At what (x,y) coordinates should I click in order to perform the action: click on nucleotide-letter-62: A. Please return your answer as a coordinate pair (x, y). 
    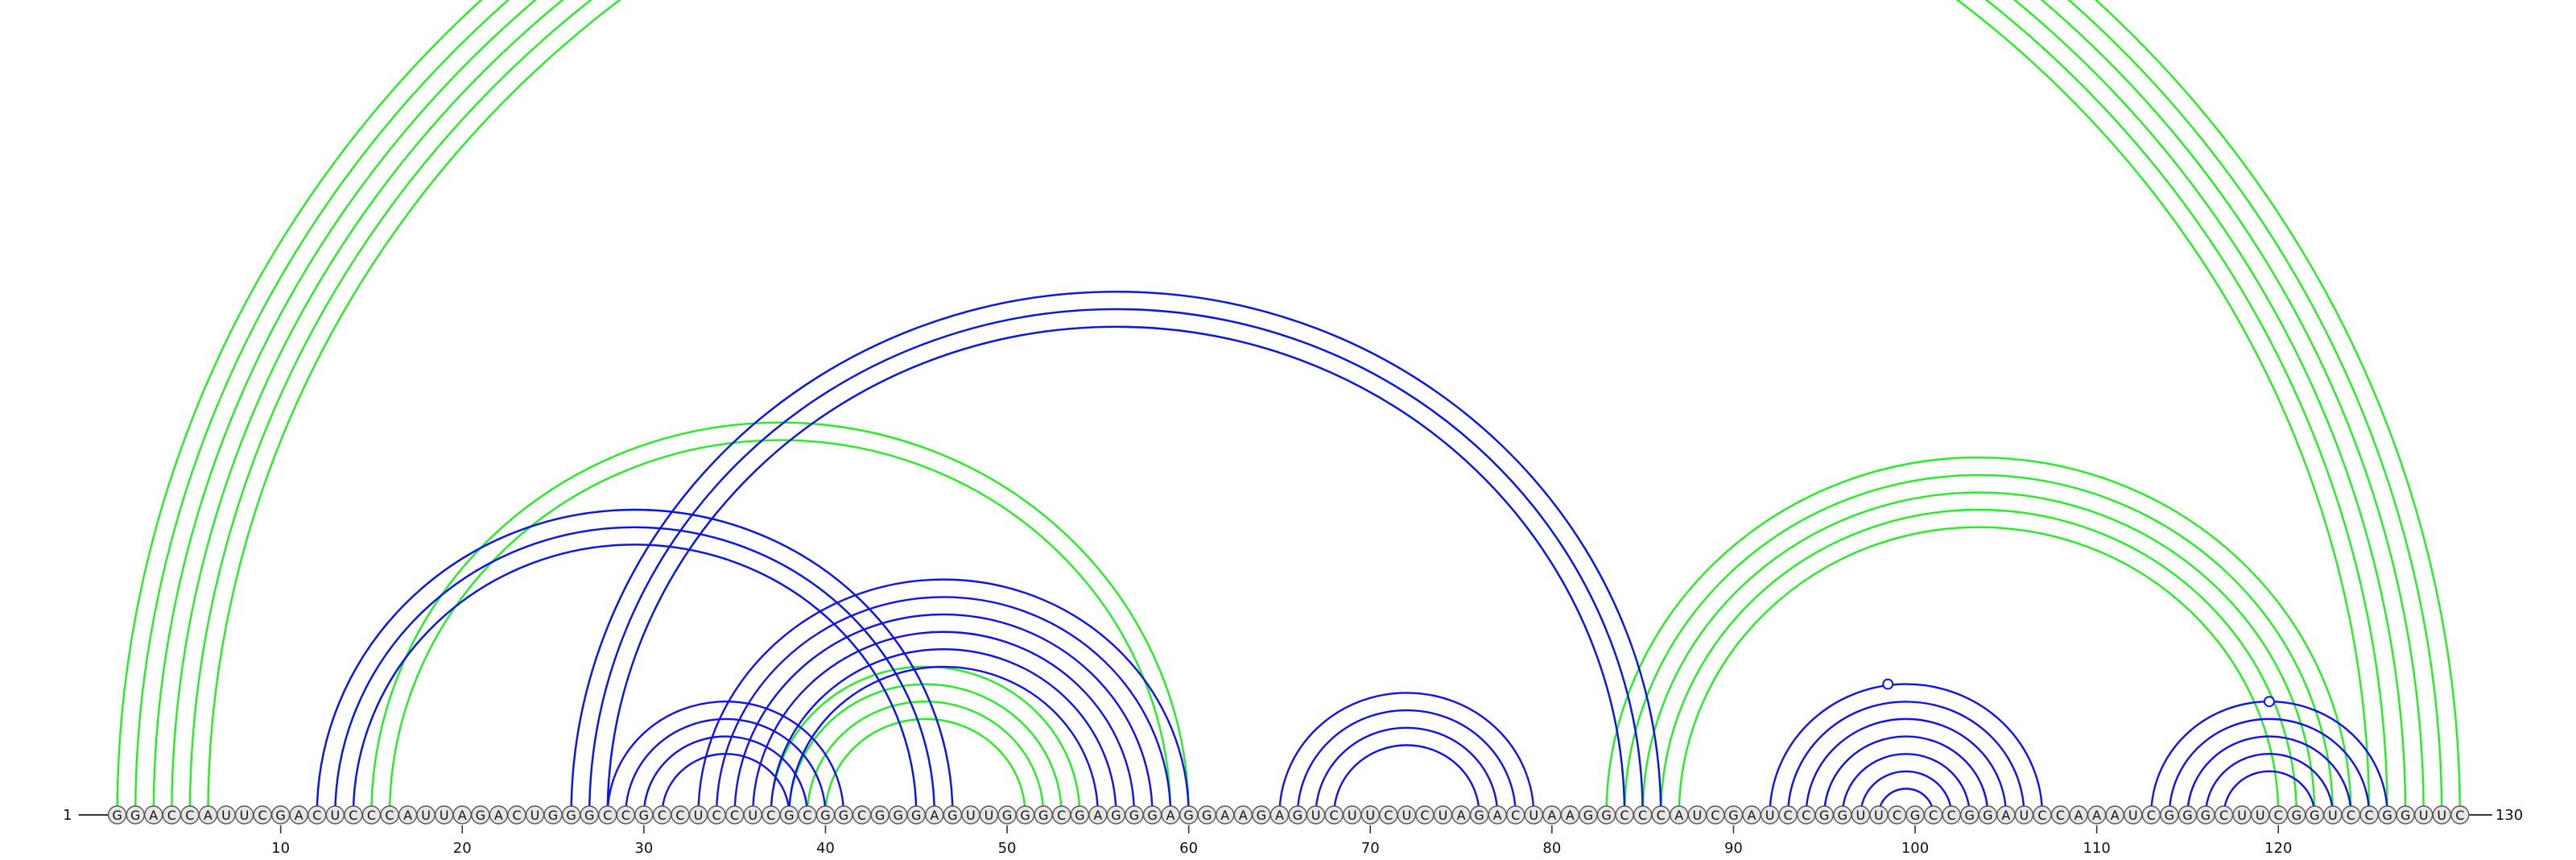
    Looking at the image, I should click on (1224, 815).